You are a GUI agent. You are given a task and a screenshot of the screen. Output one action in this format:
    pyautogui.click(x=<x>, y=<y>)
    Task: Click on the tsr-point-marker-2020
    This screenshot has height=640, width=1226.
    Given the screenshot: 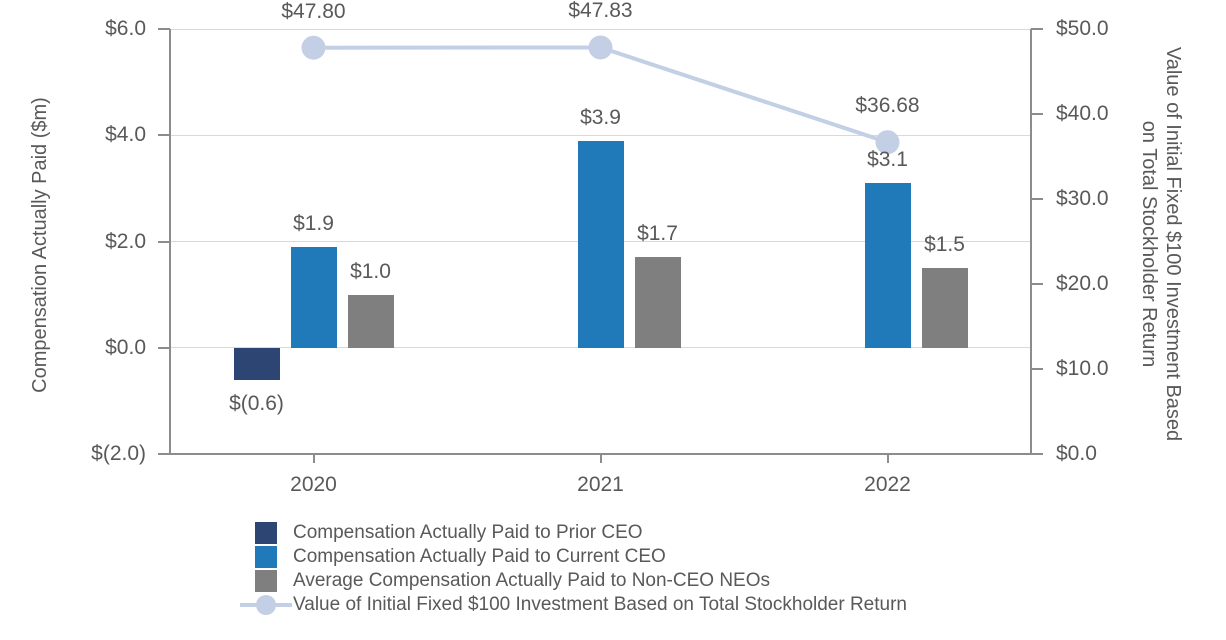 What is the action you would take?
    pyautogui.click(x=313, y=47)
    